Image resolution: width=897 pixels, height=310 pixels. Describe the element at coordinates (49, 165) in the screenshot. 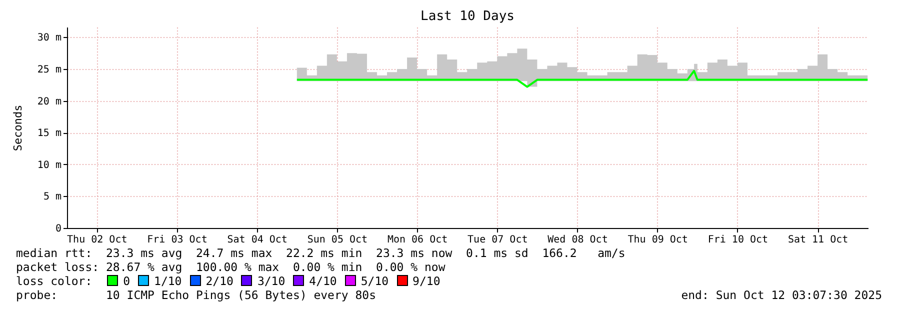

I see `y-tick-label: 10 m` at that location.